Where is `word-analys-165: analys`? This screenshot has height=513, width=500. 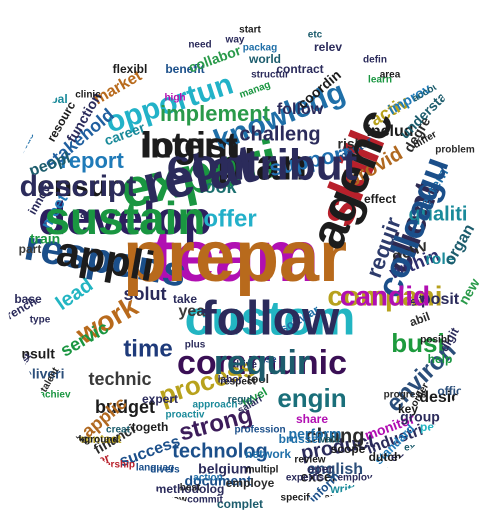 word-analys-165: analys is located at coordinates (340, 498).